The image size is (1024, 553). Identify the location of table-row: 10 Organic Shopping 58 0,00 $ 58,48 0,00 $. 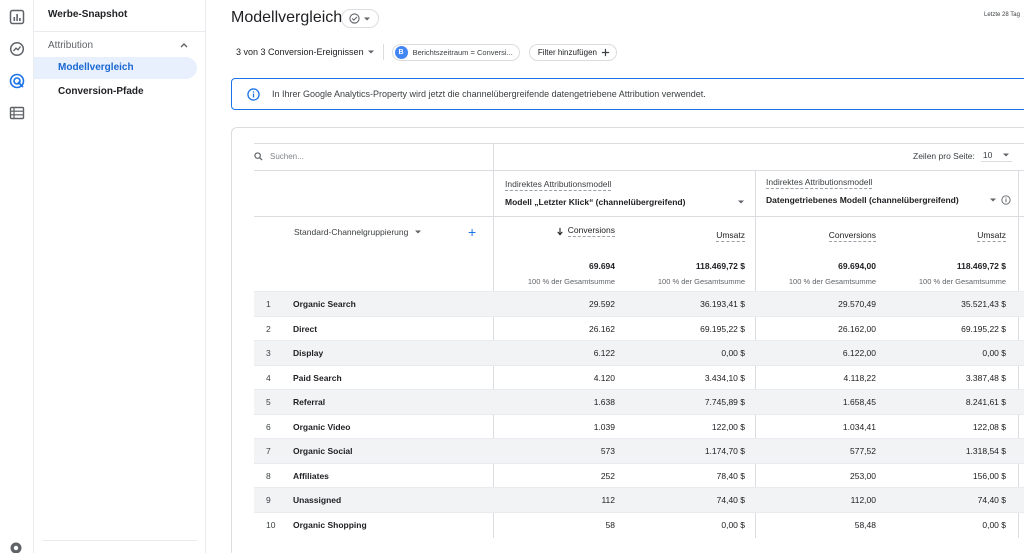
(639, 524).